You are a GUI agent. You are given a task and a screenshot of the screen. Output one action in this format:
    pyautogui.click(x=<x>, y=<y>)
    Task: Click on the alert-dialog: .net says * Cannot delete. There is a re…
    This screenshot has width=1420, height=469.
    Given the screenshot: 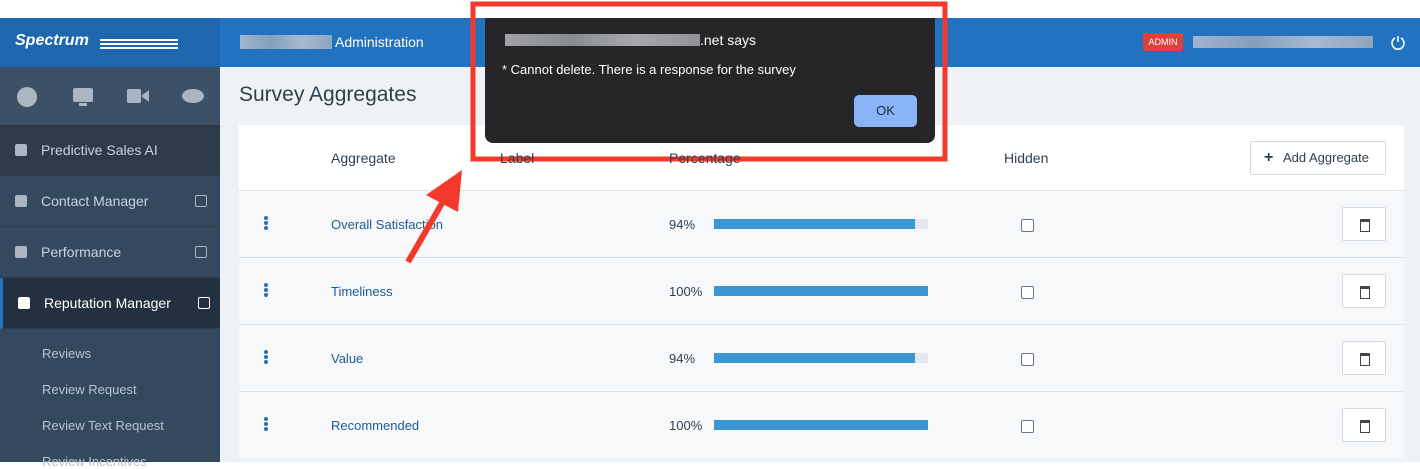 What is the action you would take?
    pyautogui.click(x=710, y=80)
    